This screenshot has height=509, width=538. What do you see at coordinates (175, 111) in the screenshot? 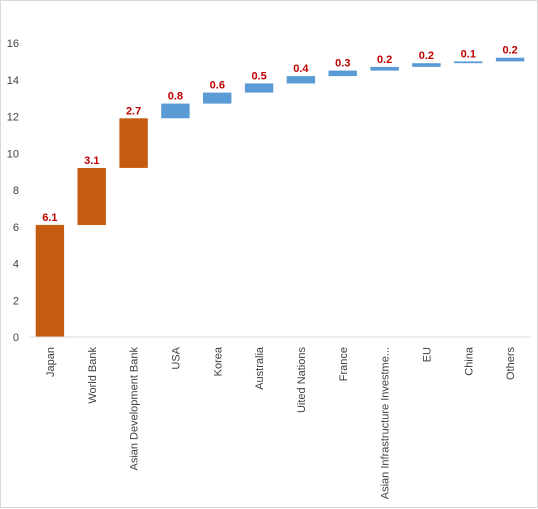
I see `bar-usa` at bounding box center [175, 111].